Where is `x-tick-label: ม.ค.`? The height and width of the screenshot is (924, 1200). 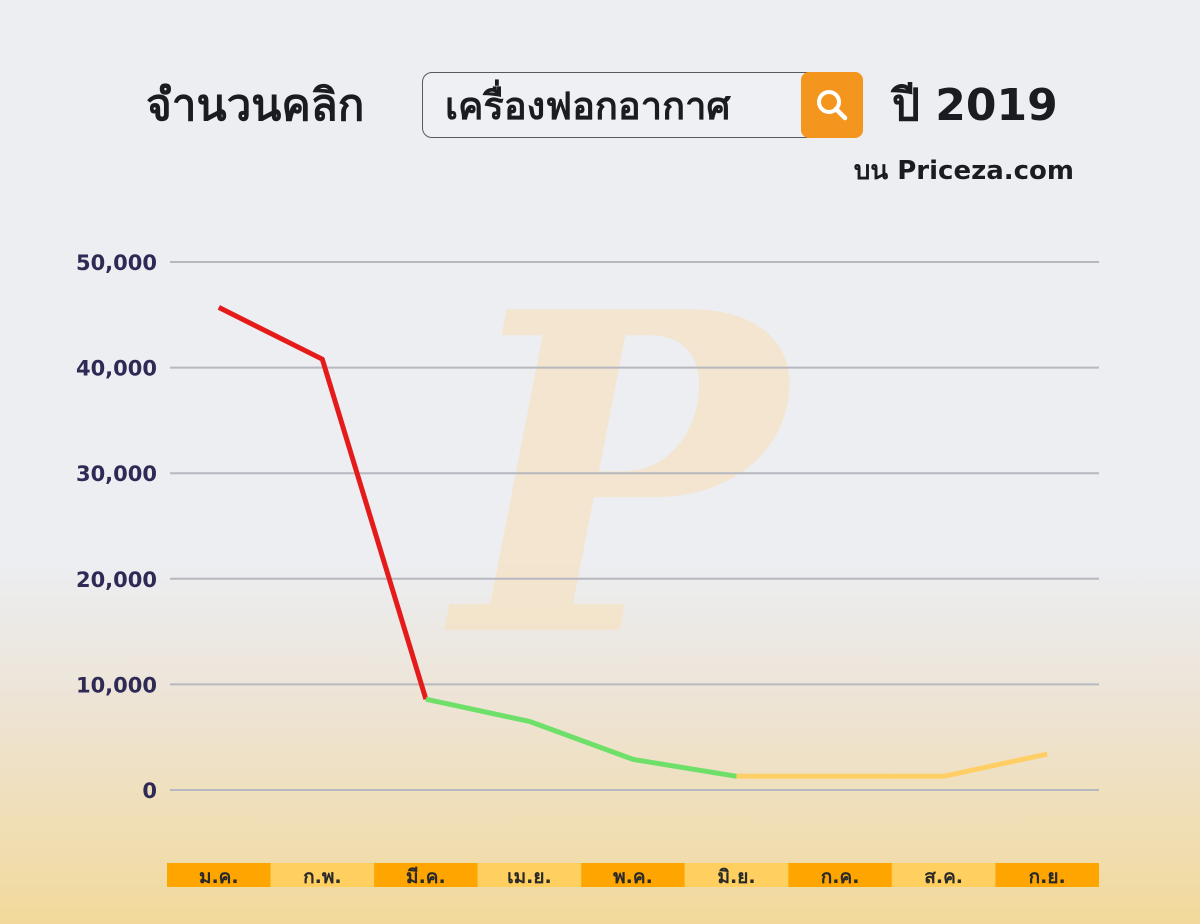 x-tick-label: ม.ค. is located at coordinates (219, 877).